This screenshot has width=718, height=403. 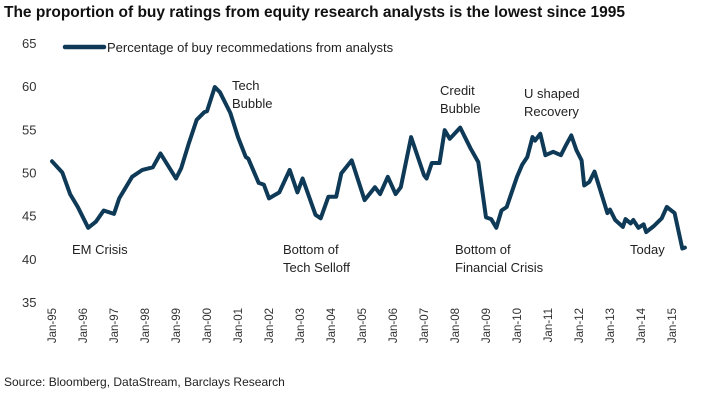 I want to click on x-tick-label: Jan-05, so click(x=363, y=325).